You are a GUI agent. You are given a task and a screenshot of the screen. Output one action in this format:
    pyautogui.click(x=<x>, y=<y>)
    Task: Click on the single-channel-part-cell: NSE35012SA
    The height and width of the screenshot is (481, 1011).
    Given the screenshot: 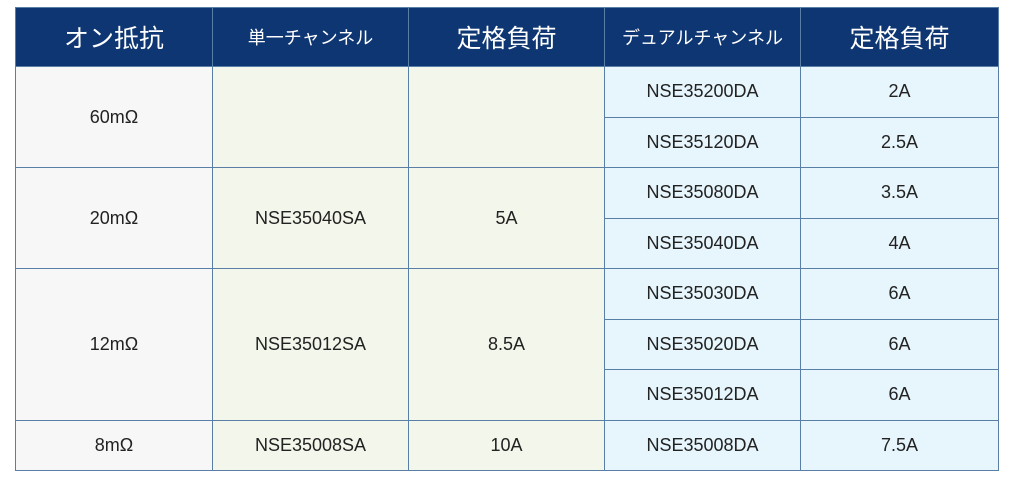 What is the action you would take?
    pyautogui.click(x=310, y=344)
    